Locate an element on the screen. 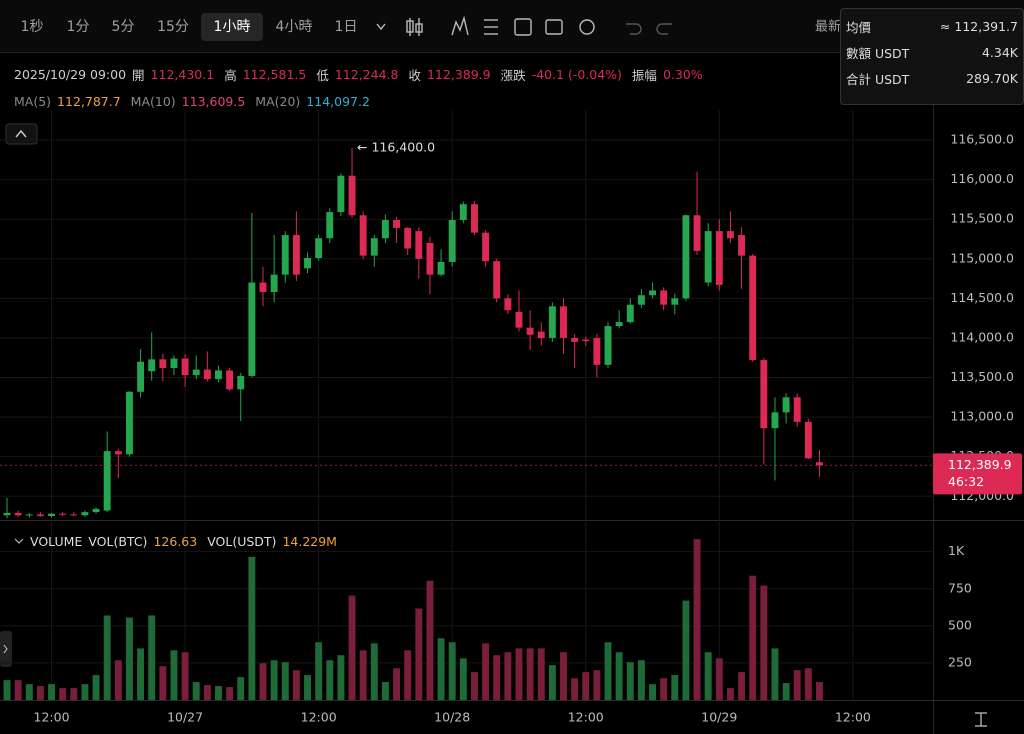  interval-button: 4小時 is located at coordinates (294, 27).